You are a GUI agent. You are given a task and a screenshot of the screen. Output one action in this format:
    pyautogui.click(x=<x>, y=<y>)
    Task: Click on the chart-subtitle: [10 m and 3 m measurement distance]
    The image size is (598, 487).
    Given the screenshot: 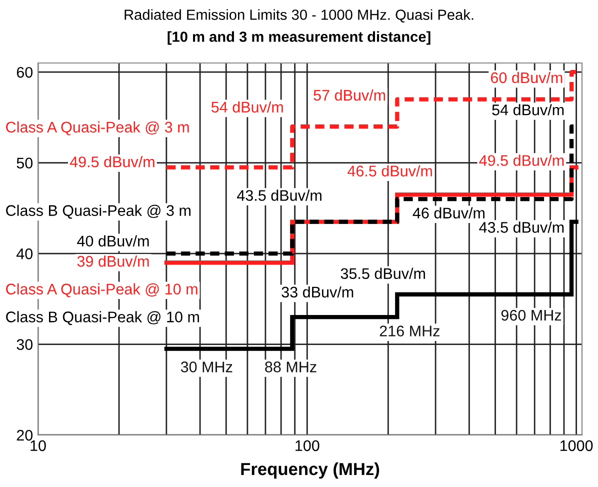 What is the action you would take?
    pyautogui.click(x=299, y=38)
    